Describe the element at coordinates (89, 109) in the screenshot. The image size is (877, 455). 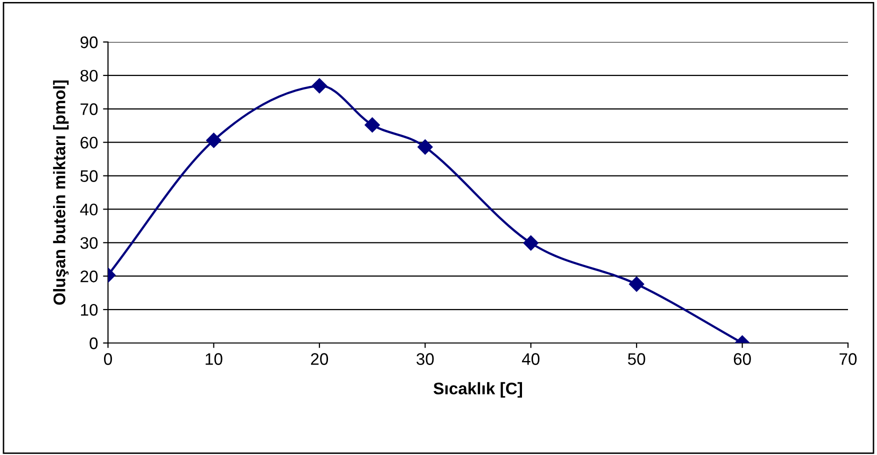
I see `y-tick-label: 70` at that location.